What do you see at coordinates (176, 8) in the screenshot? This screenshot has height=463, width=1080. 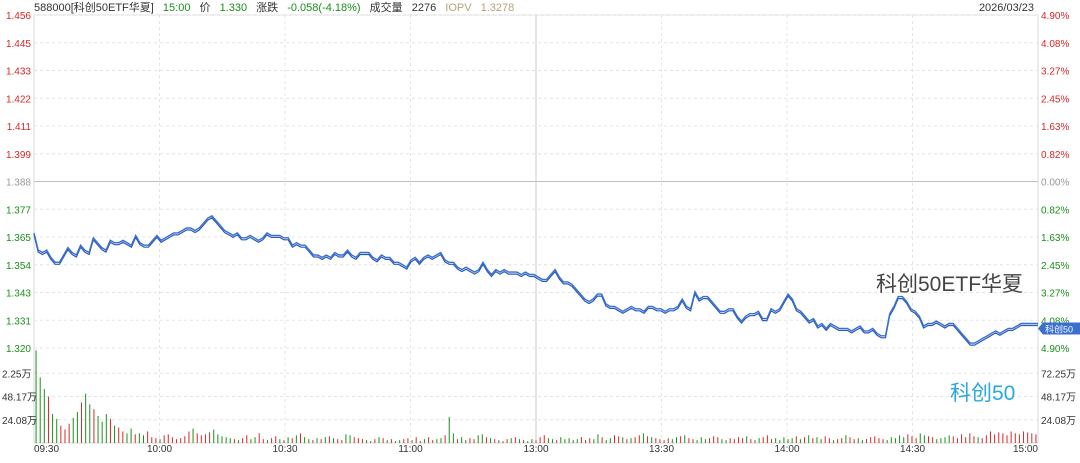 I see `time-value: 15:00` at bounding box center [176, 8].